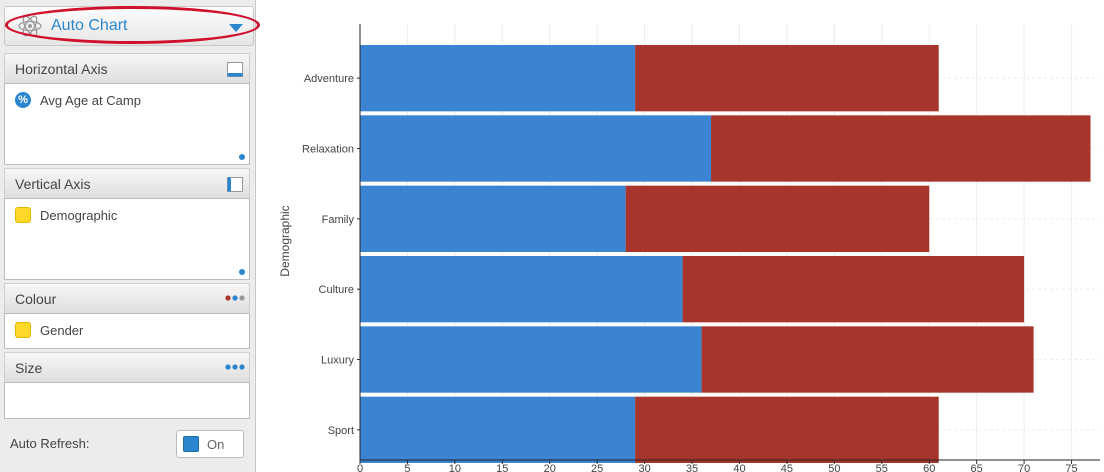 This screenshot has width=1104, height=472. I want to click on vertical-axis-header: Vertical Axis, so click(127, 183).